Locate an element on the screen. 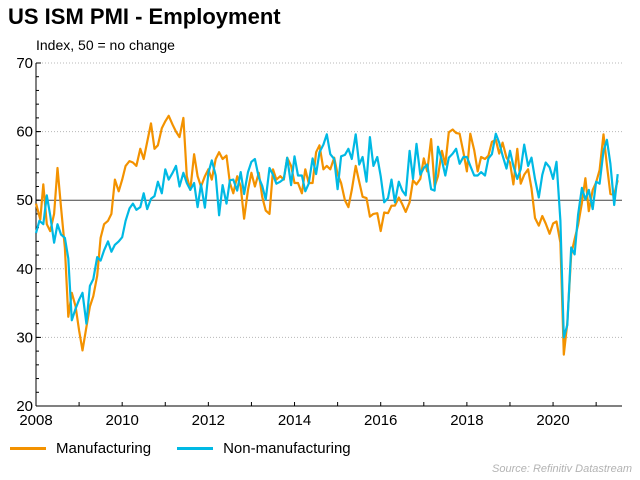 This screenshot has width=640, height=480. y-tick-label-60: 60 is located at coordinates (24, 132).